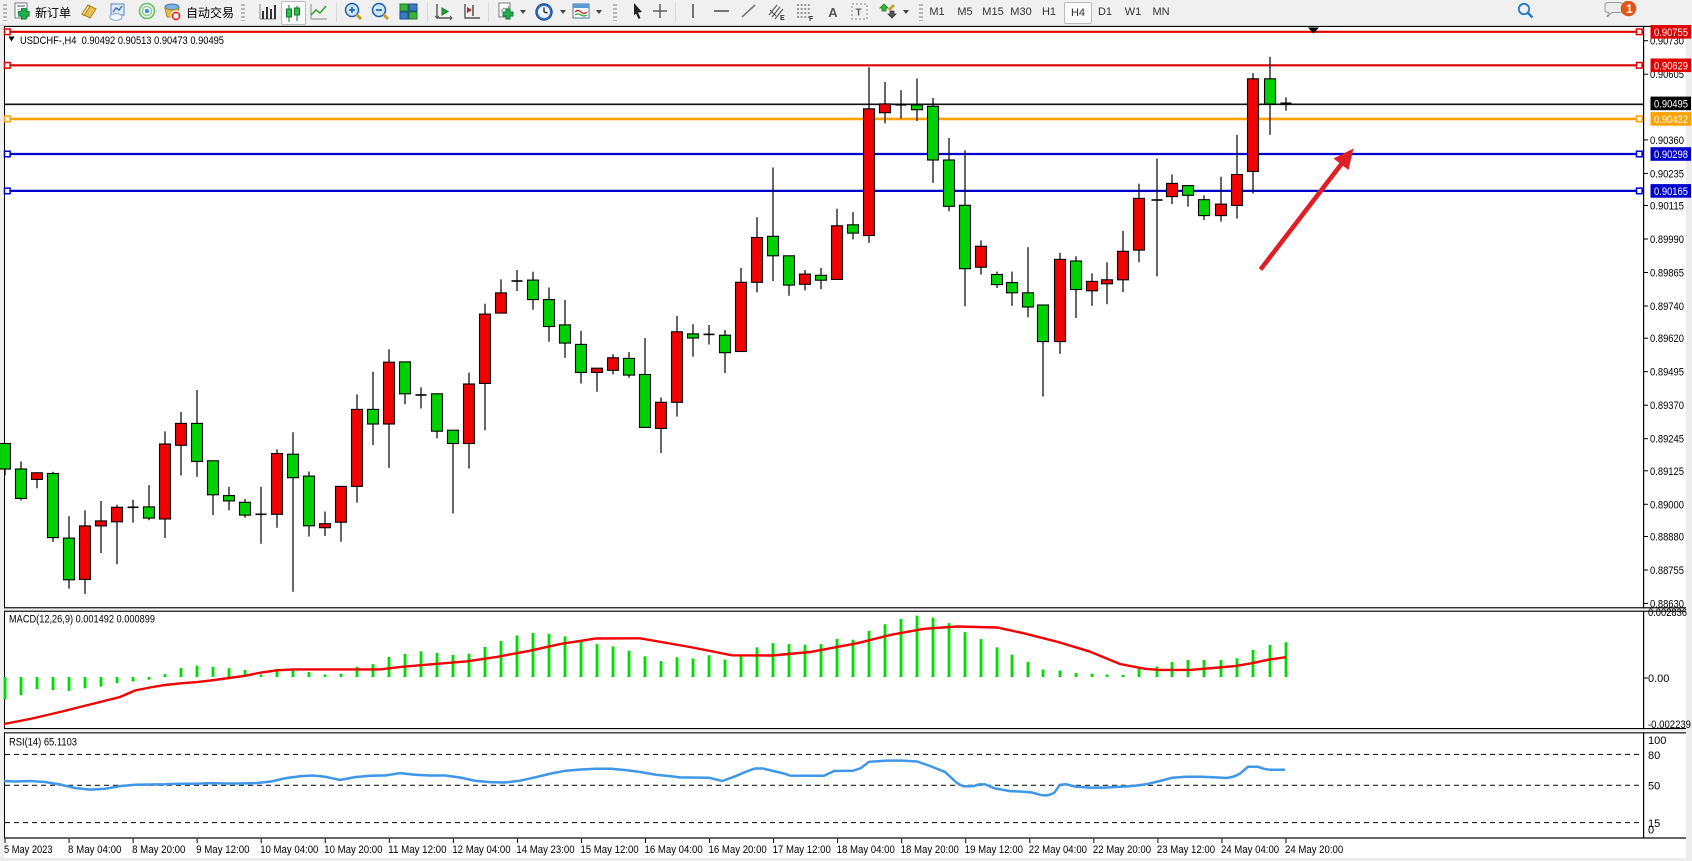  I want to click on svg-text: 10 May 20:00, so click(353, 850).